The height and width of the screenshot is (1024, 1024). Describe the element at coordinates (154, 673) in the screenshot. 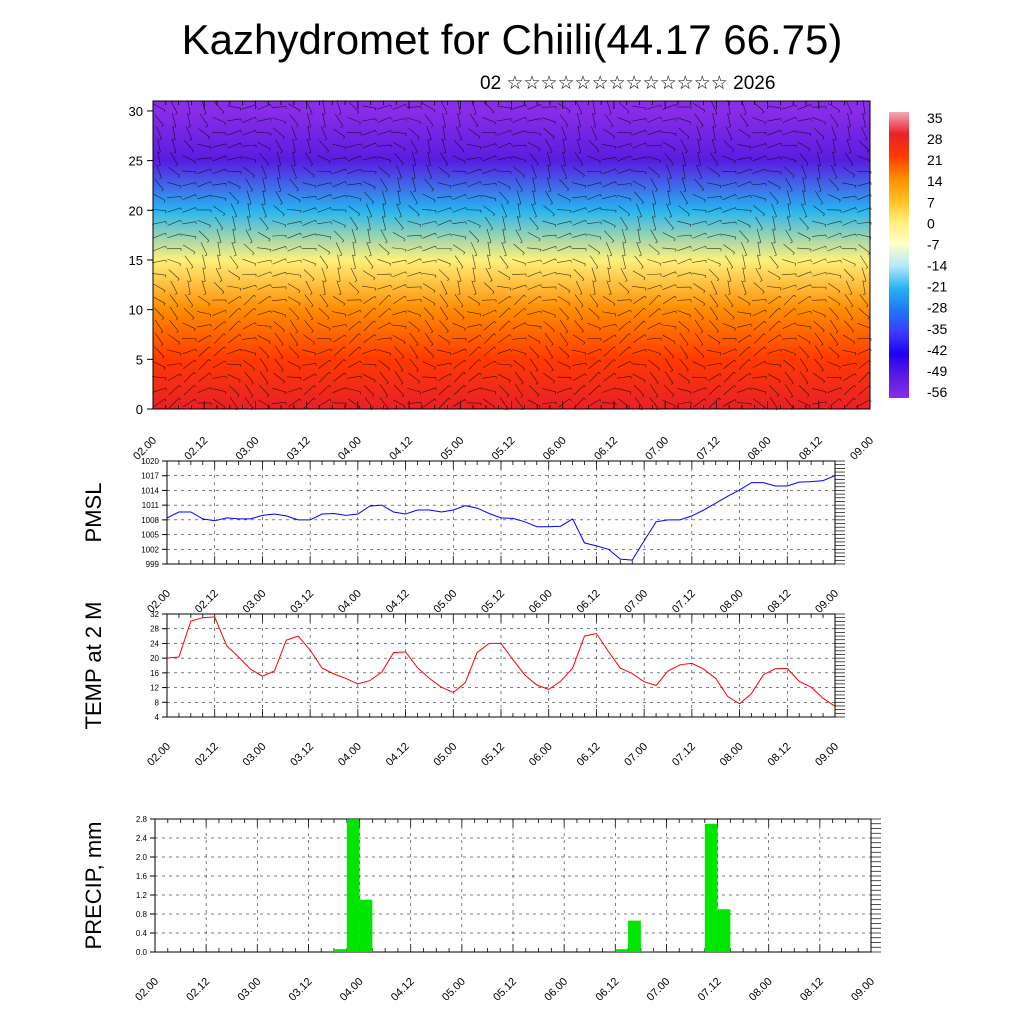

I see `temp-y-tick-label: 16` at that location.